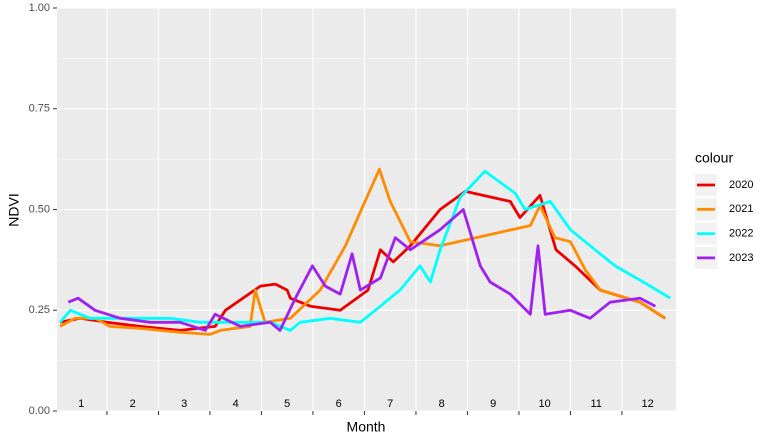 The width and height of the screenshot is (773, 442). What do you see at coordinates (287, 404) in the screenshot?
I see `x-tick-label: 5` at bounding box center [287, 404].